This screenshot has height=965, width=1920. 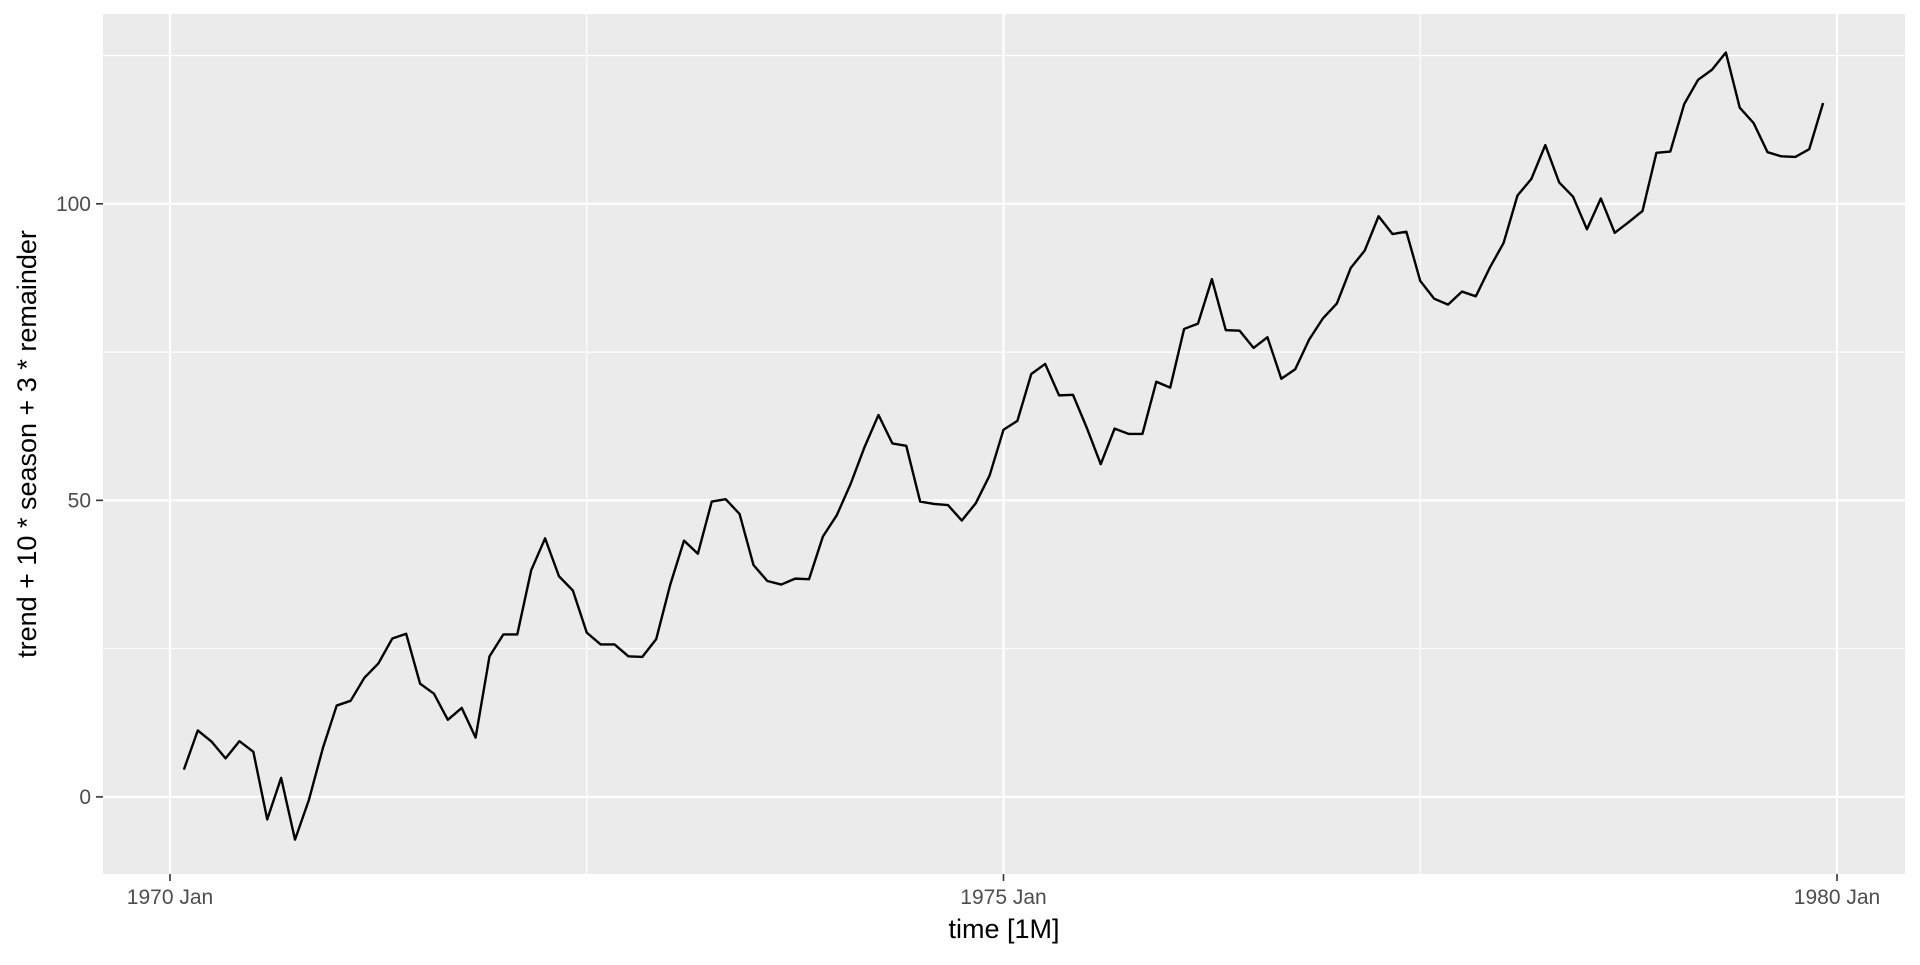 I want to click on y-axis-title: trend + 10 * season + 3 * remainder, so click(x=27, y=444).